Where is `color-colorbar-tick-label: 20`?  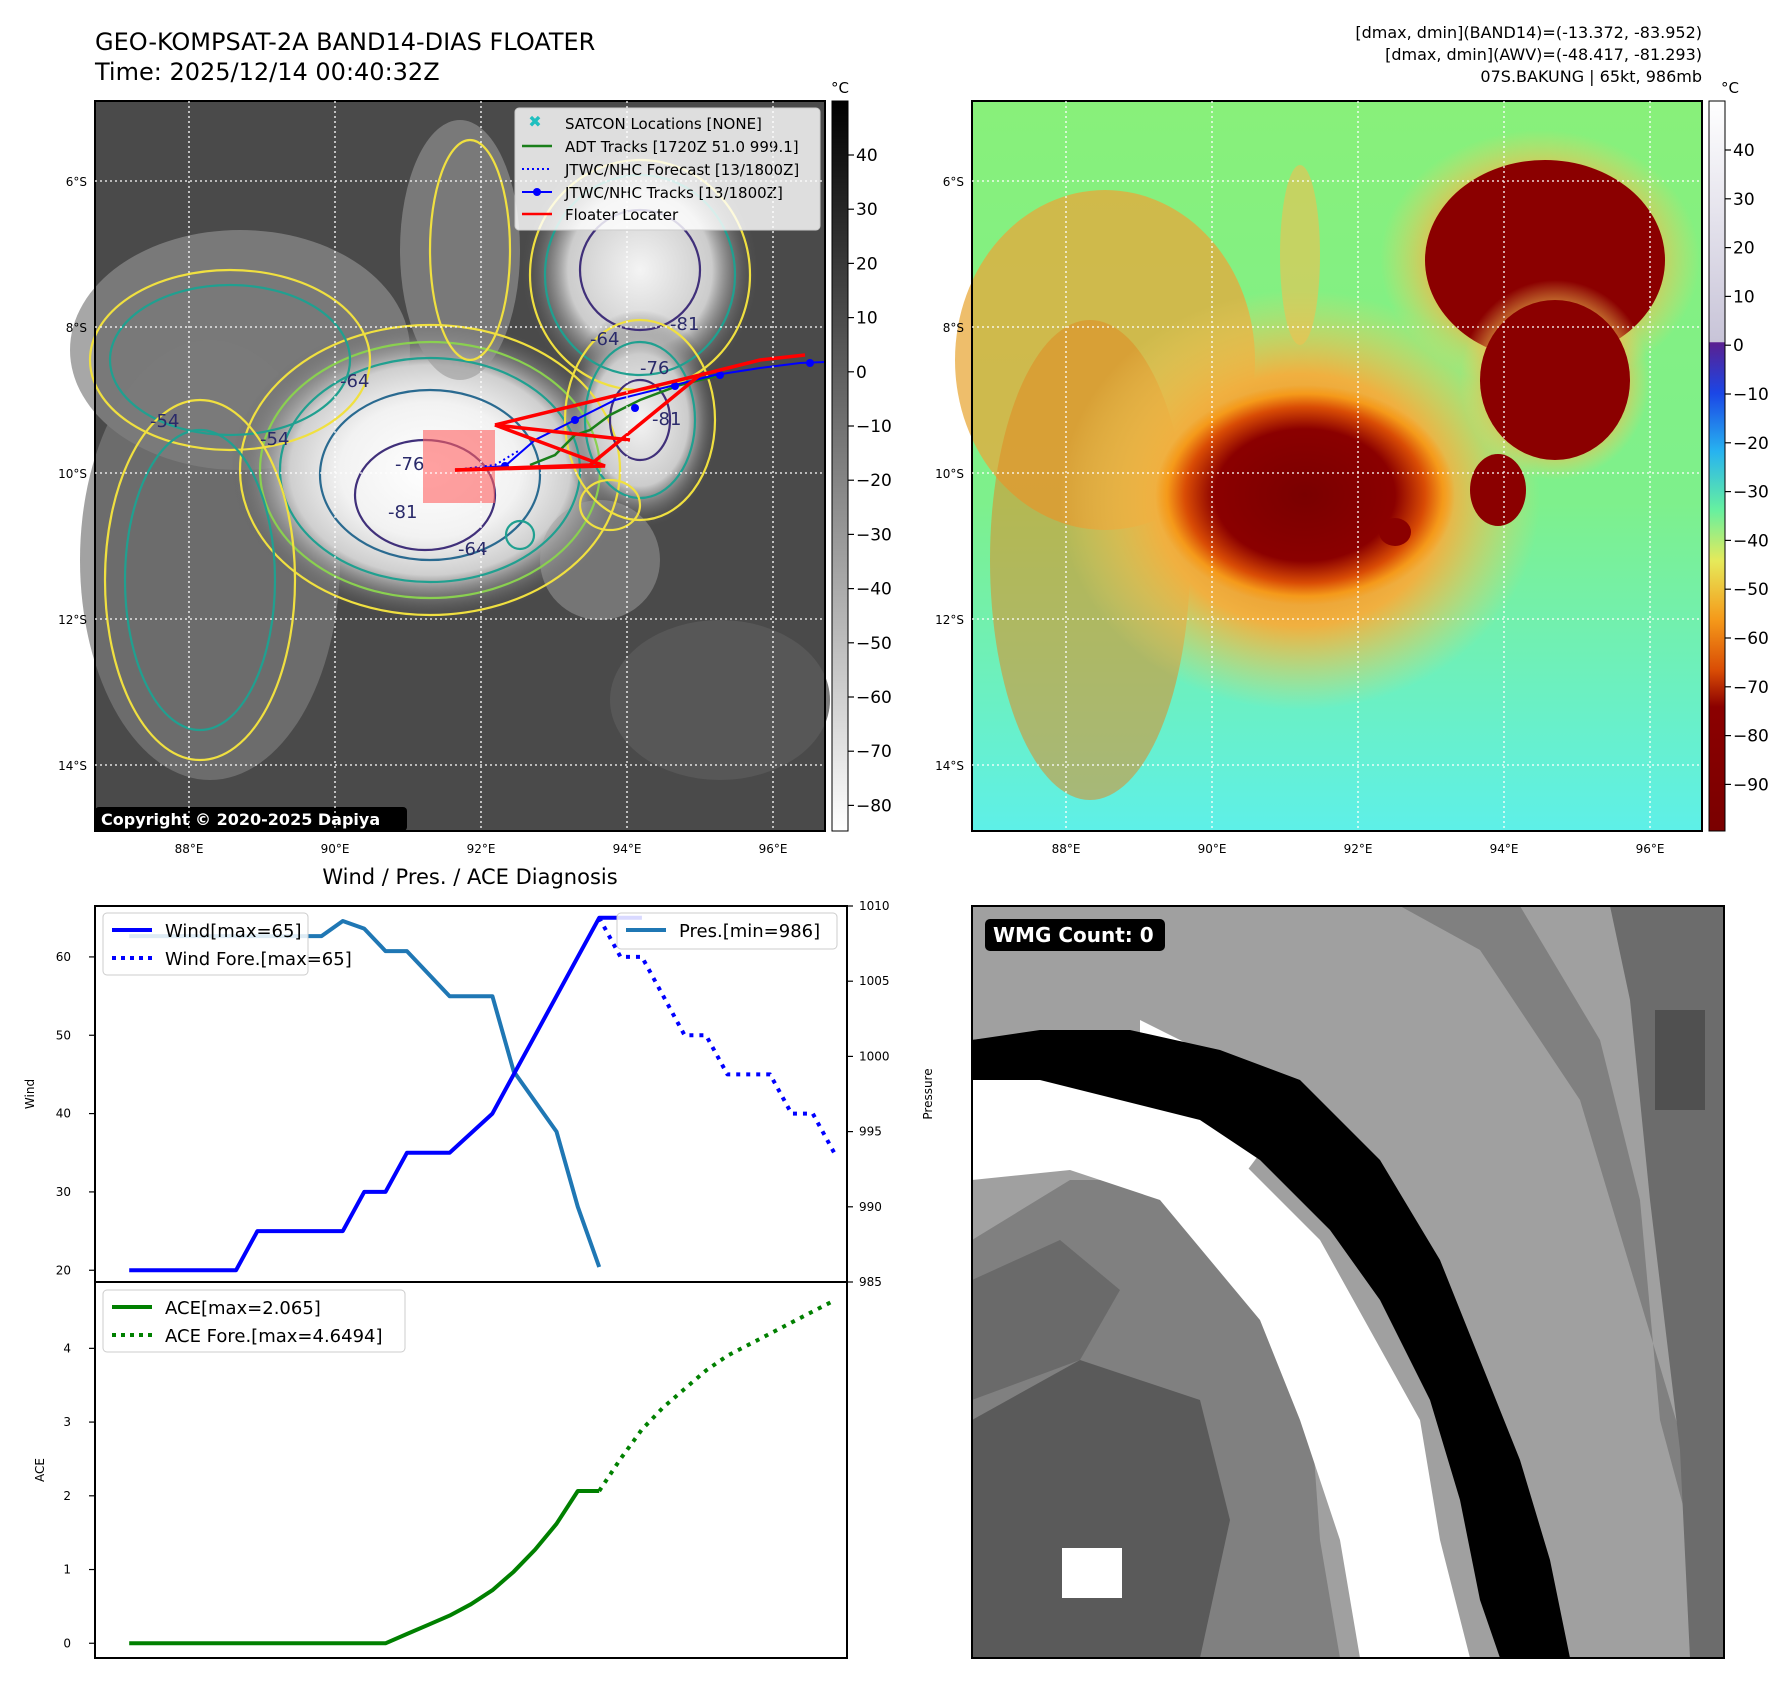
color-colorbar-tick-label: 20 is located at coordinates (1744, 249).